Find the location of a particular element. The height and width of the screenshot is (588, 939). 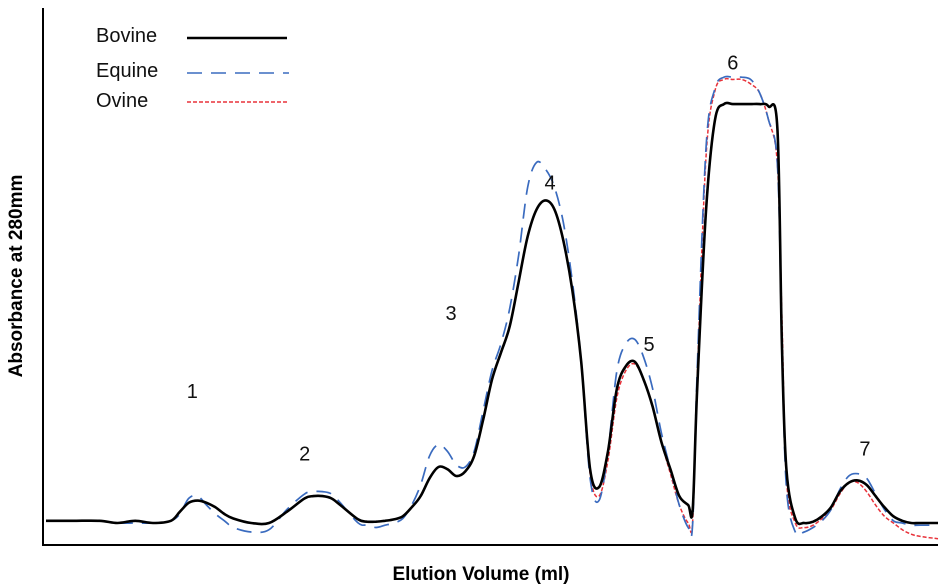

y-axis-title: Absorbance at 280mm is located at coordinates (16, 276).